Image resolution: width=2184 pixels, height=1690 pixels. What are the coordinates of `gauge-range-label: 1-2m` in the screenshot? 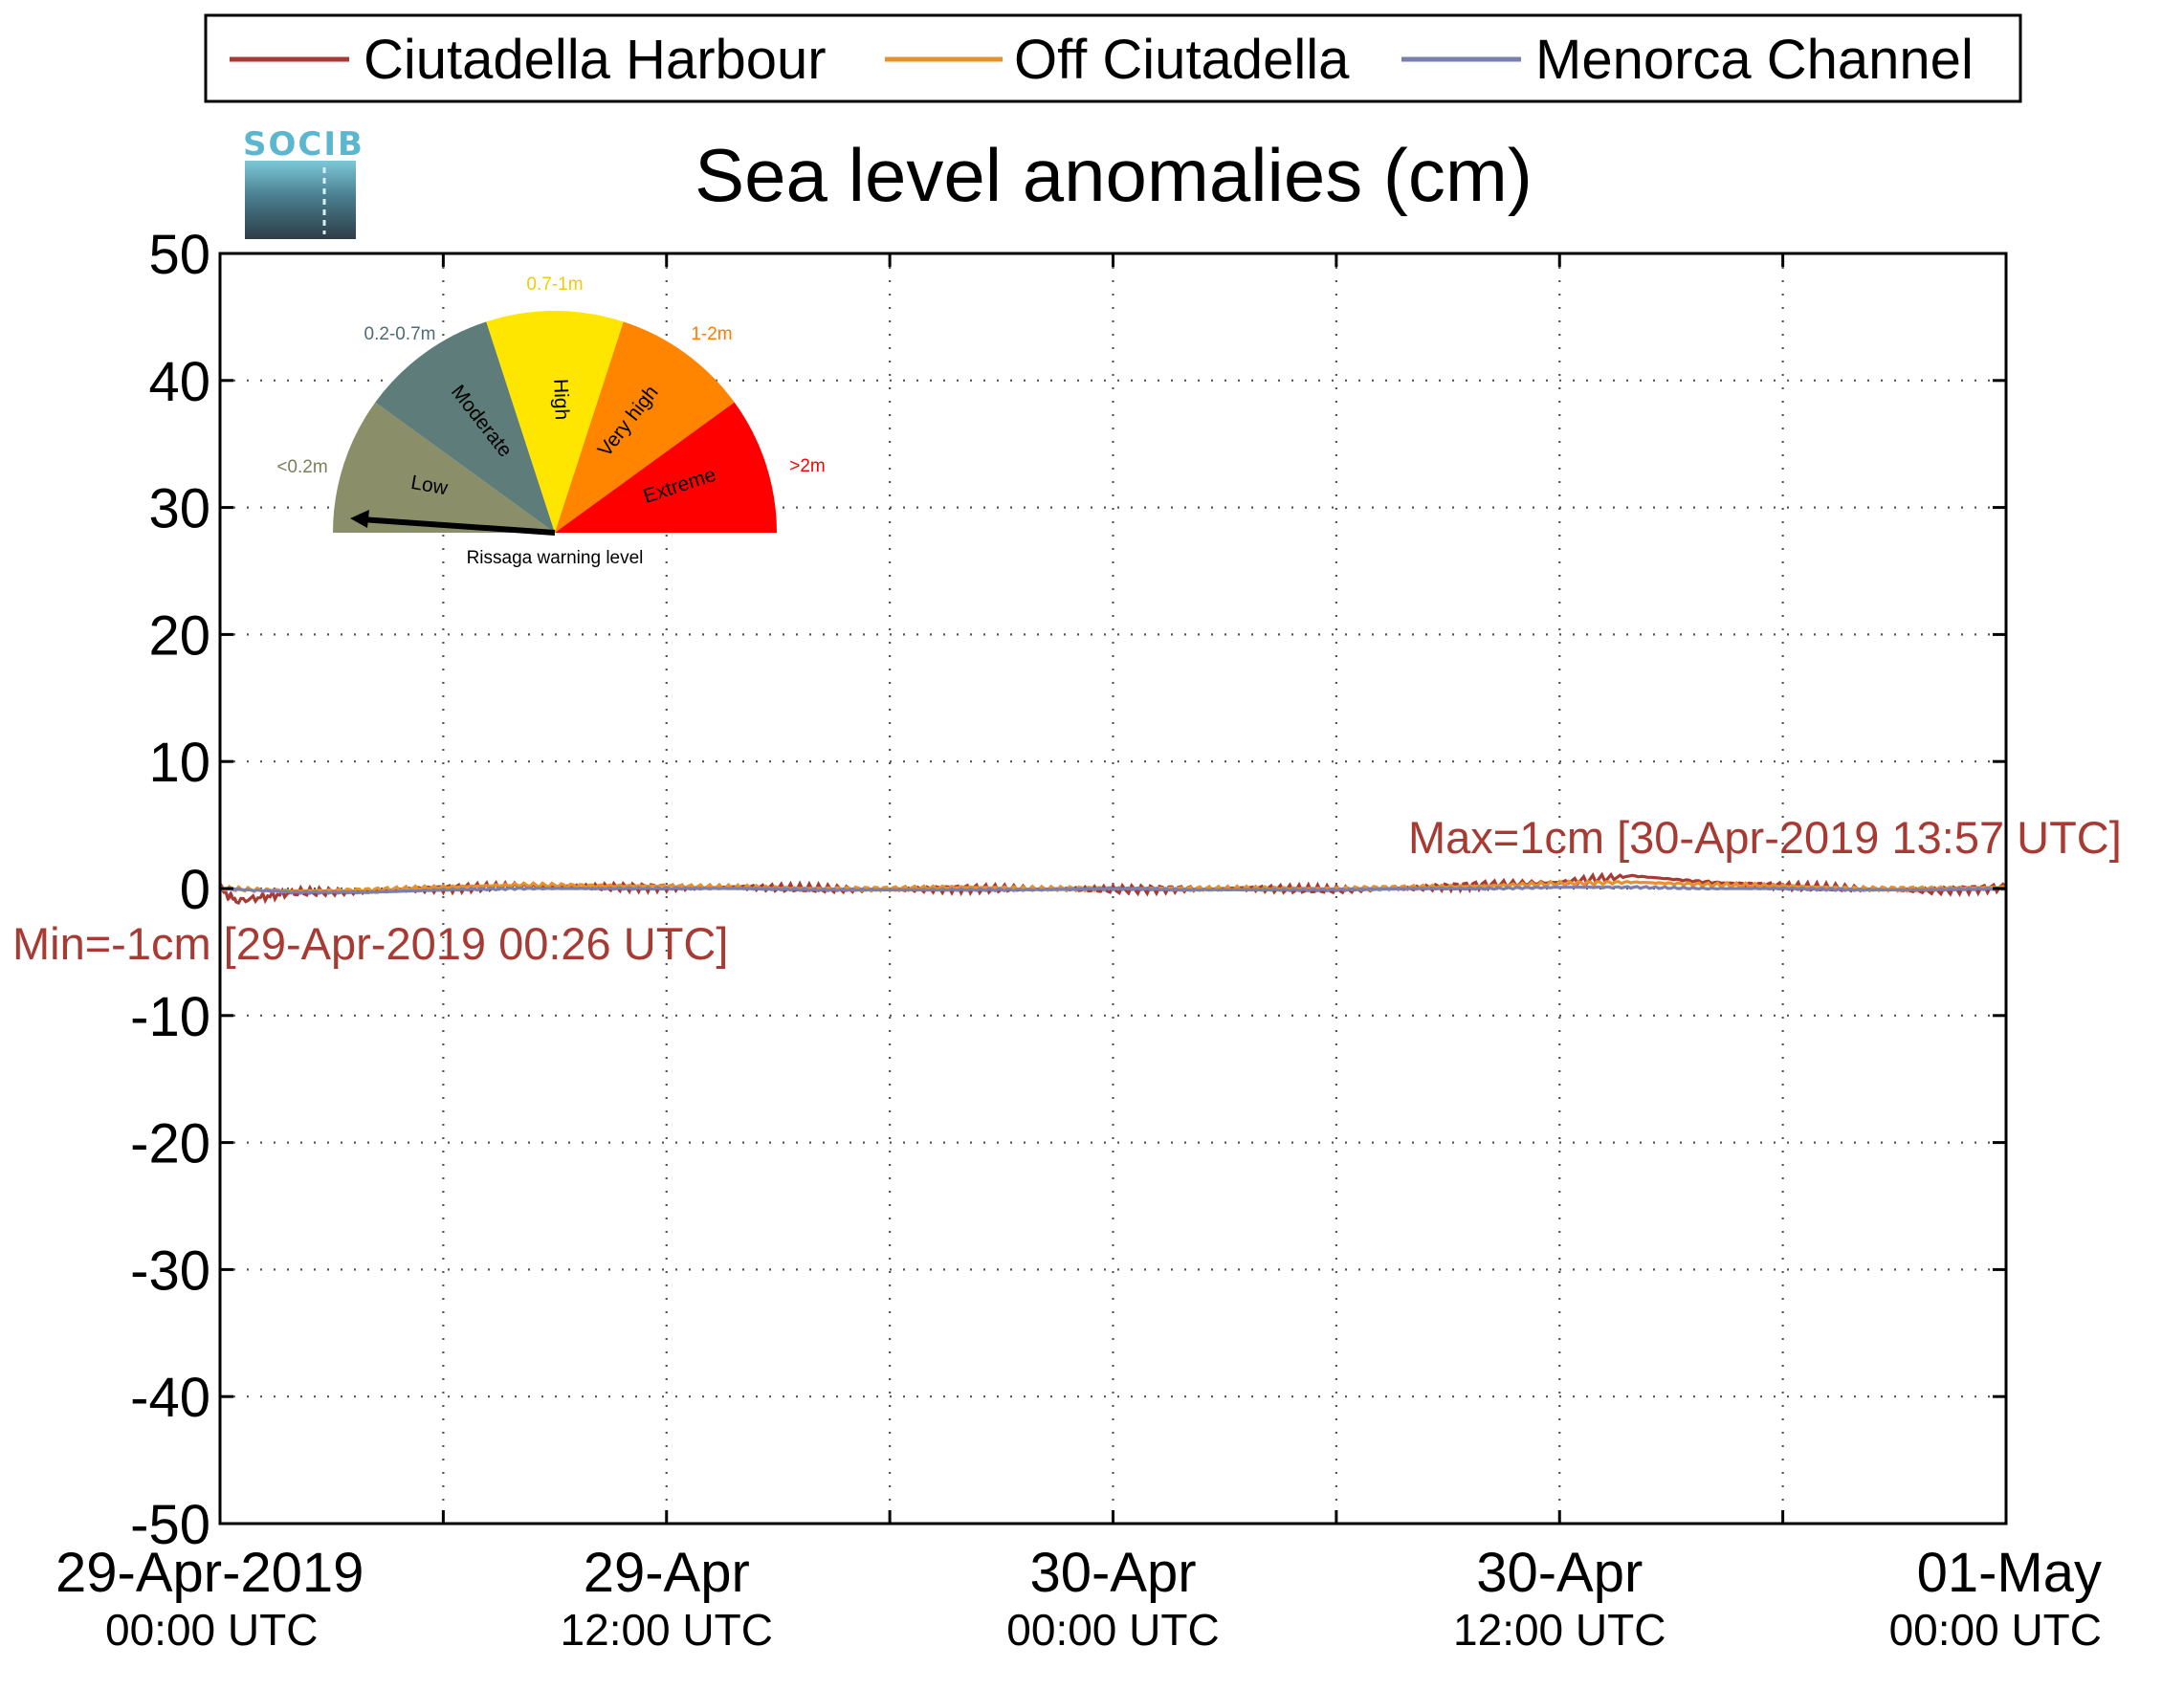 It's located at (712, 334).